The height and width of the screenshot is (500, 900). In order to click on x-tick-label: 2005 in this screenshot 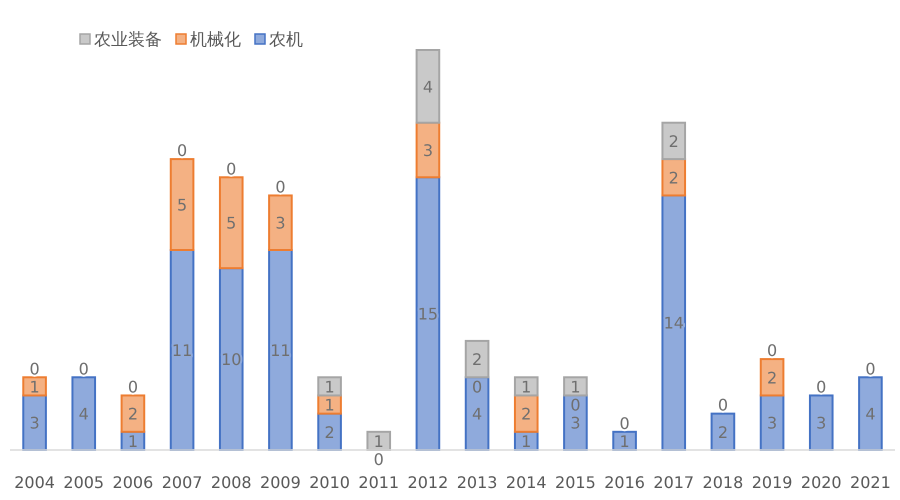, I will do `click(83, 482)`.